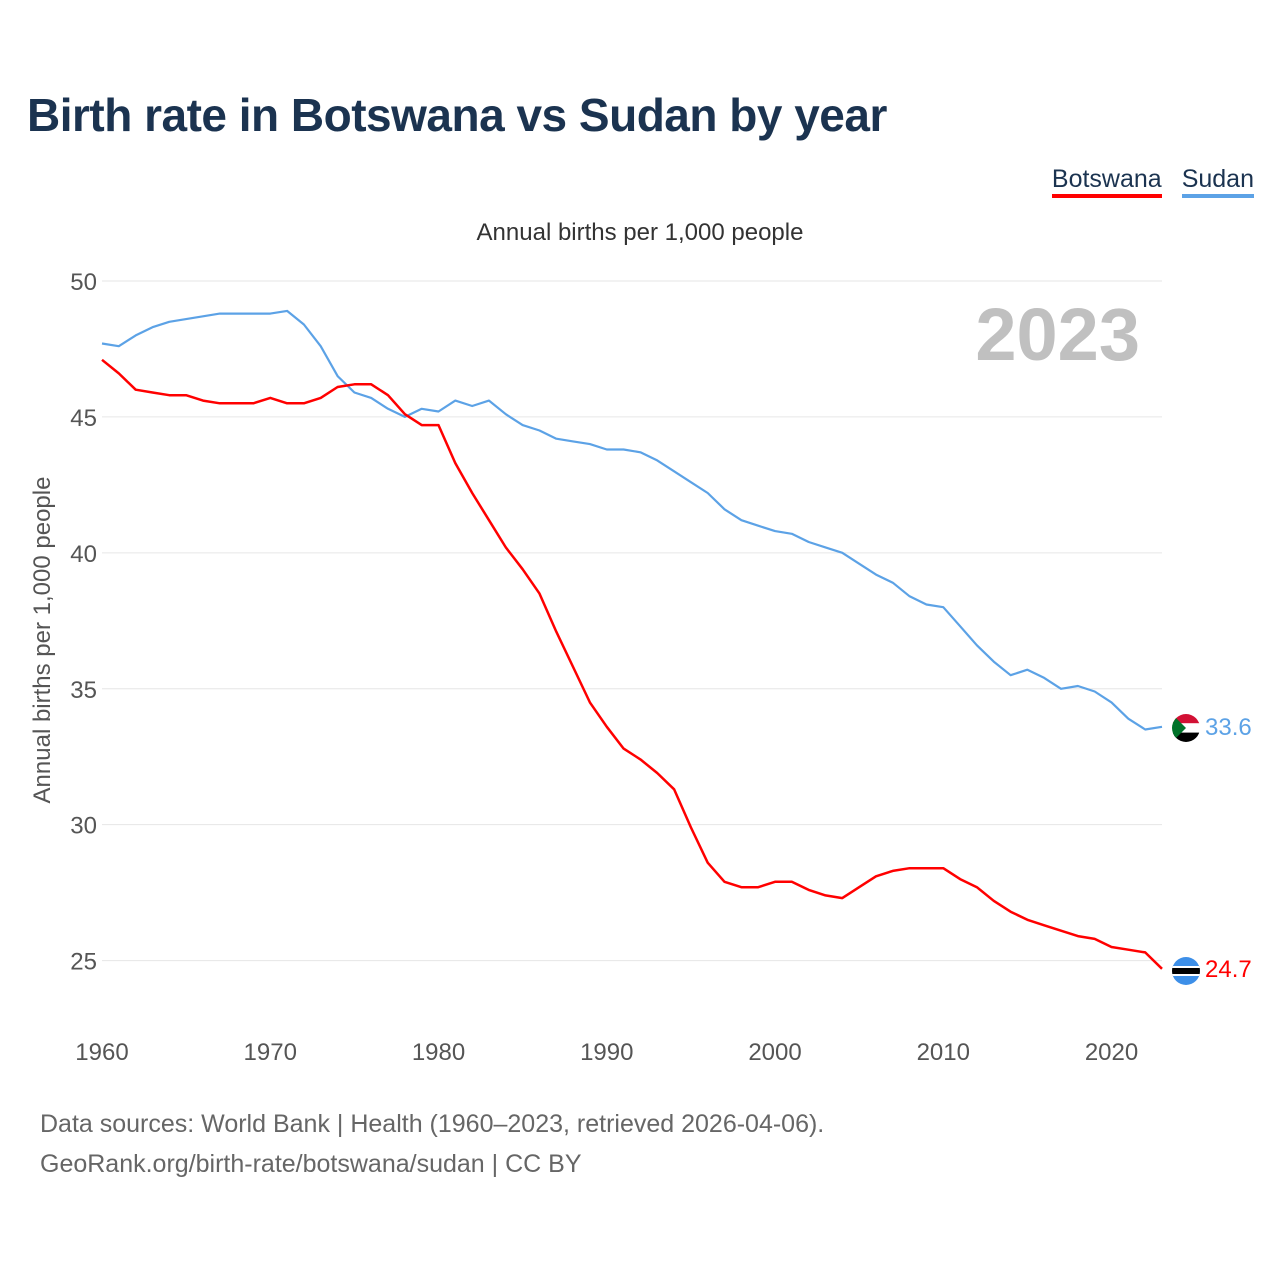  Describe the element at coordinates (83, 554) in the screenshot. I see `y-tick-label: 40` at that location.